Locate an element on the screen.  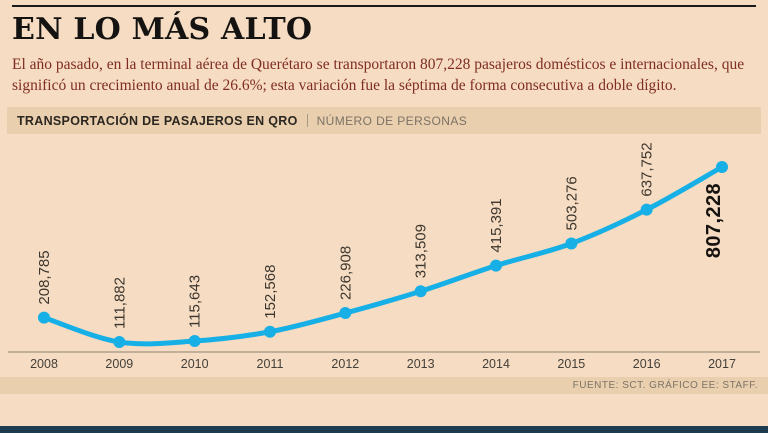
value-label: 807,228 is located at coordinates (714, 220).